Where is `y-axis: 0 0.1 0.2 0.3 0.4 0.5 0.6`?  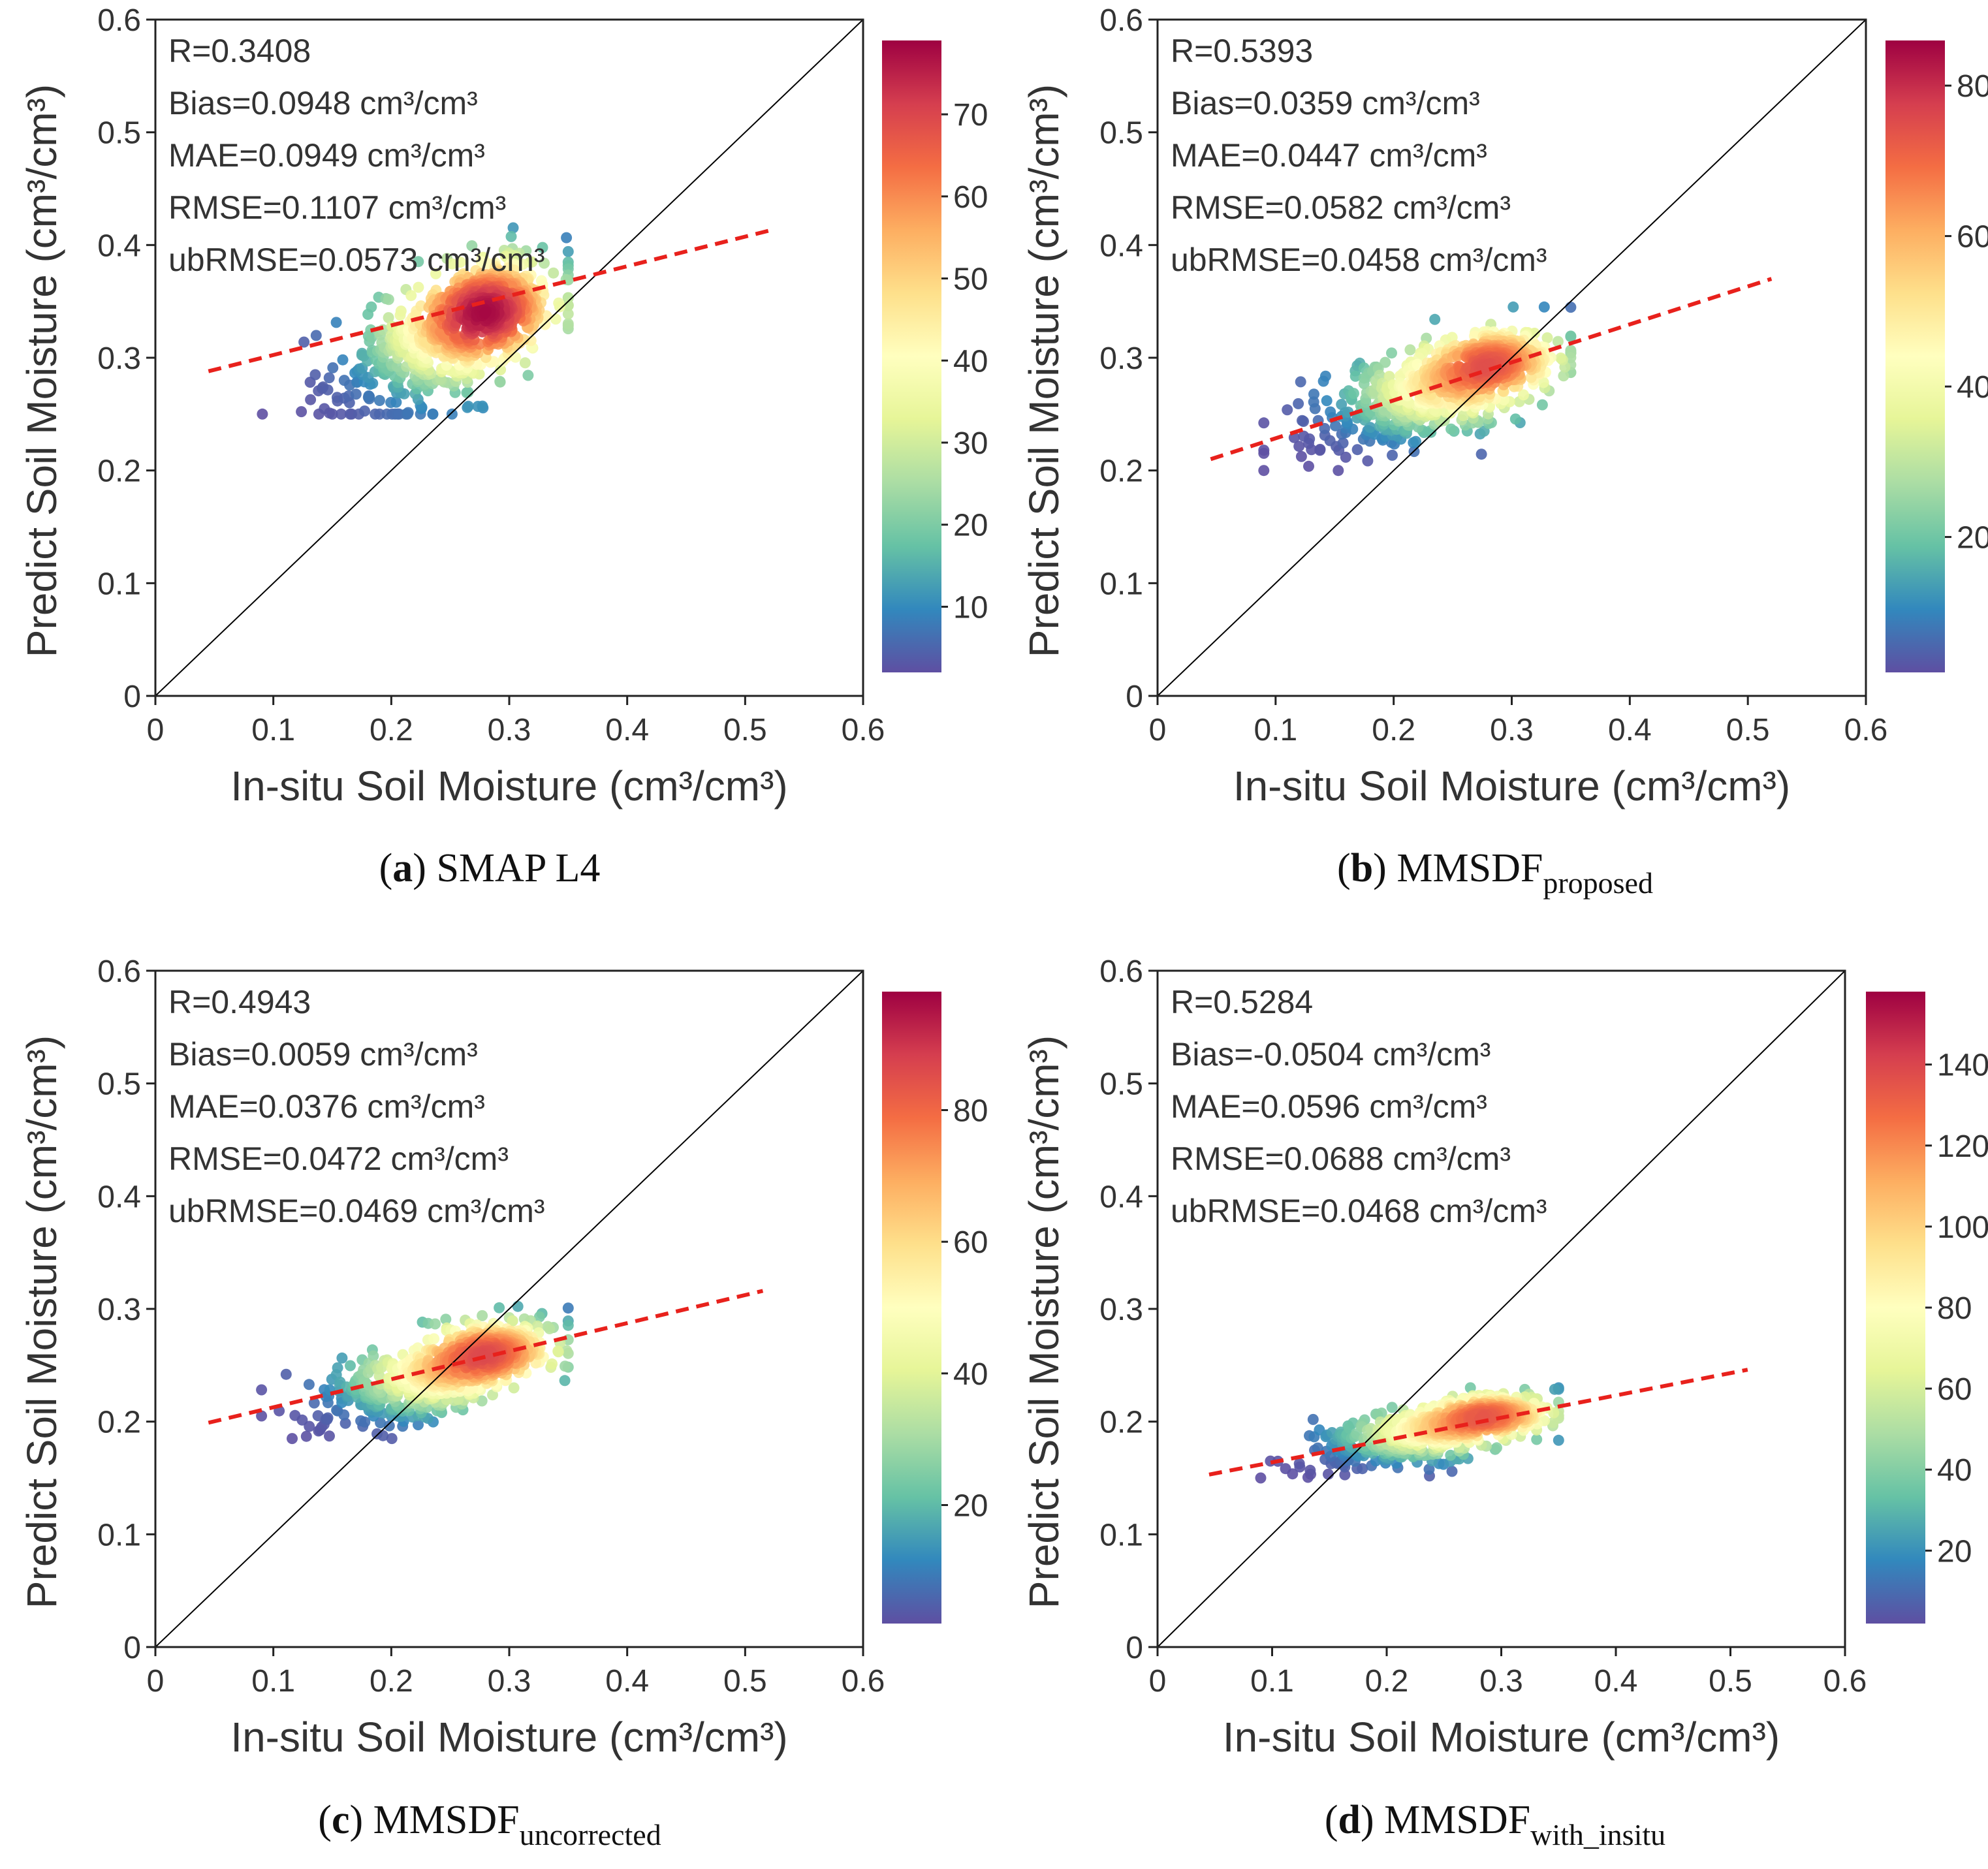
y-axis: 0 0.1 0.2 0.3 0.4 0.5 0.6 is located at coordinates (1129, 1309).